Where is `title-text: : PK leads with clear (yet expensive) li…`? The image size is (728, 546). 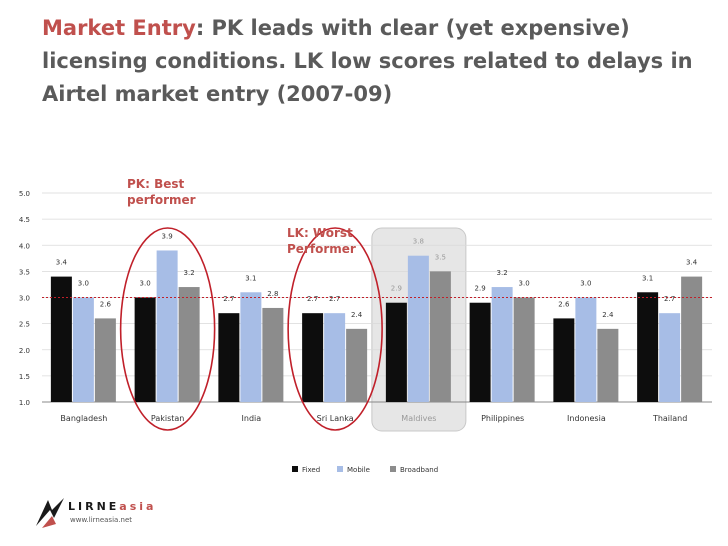 title-text: : PK leads with clear (yet expensive) li… is located at coordinates (367, 61).